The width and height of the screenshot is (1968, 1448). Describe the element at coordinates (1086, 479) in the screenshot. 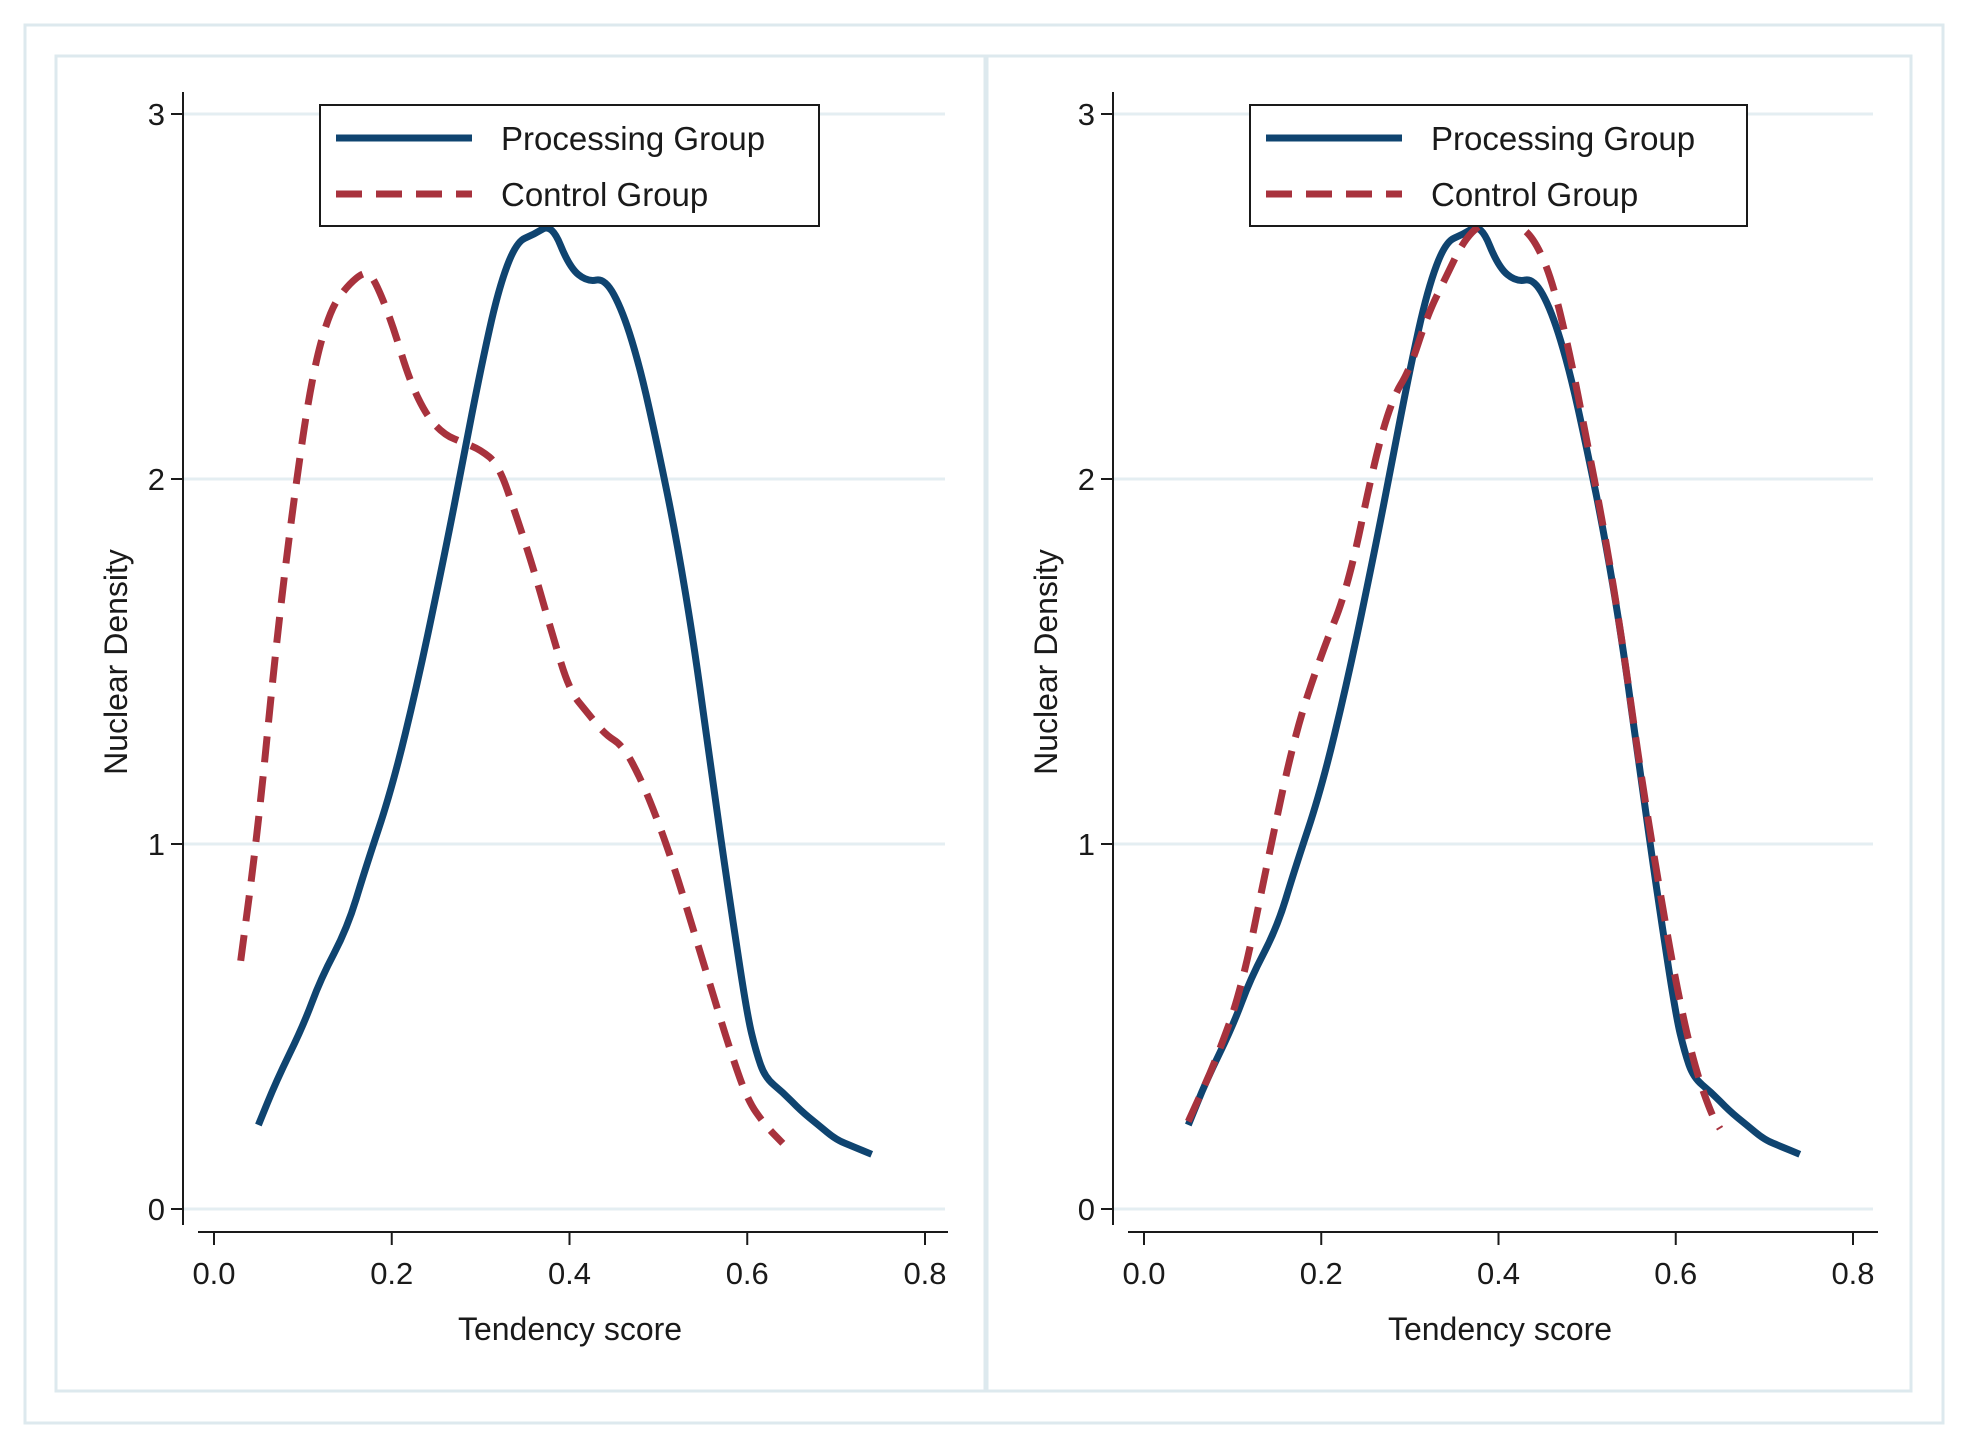

I see `right-y-tick-label-2: 2` at that location.